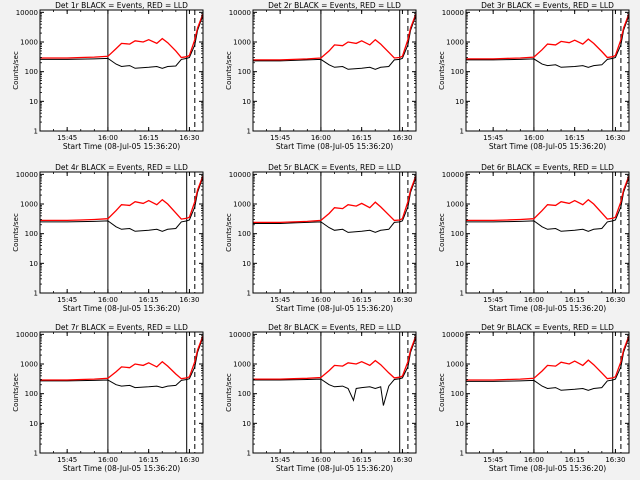 The image size is (640, 480). What do you see at coordinates (547, 5) in the screenshot?
I see `panel-title: Det 3r BLACK = Events, RED = LLD` at bounding box center [547, 5].